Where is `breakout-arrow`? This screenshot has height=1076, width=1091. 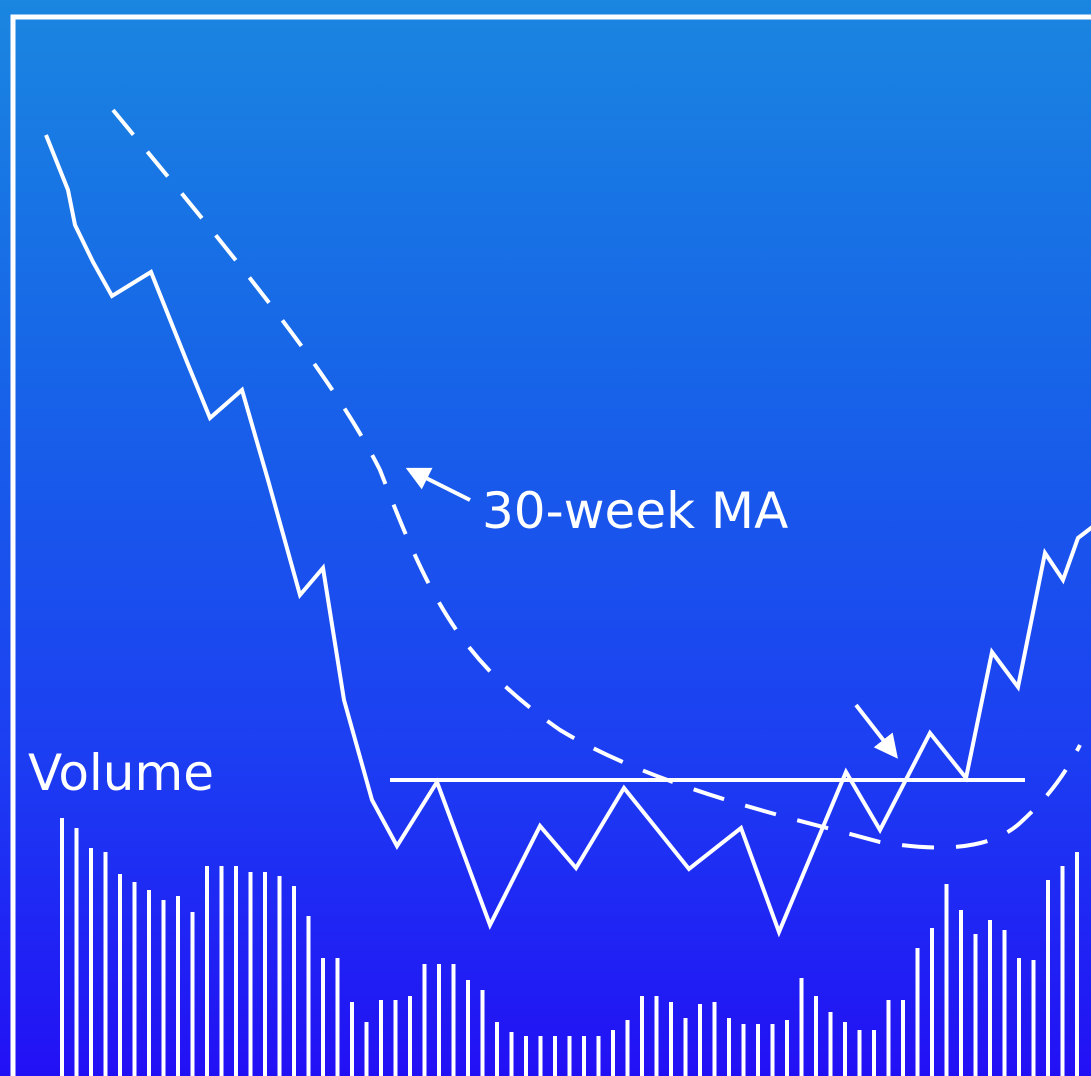 breakout-arrow is located at coordinates (876, 731).